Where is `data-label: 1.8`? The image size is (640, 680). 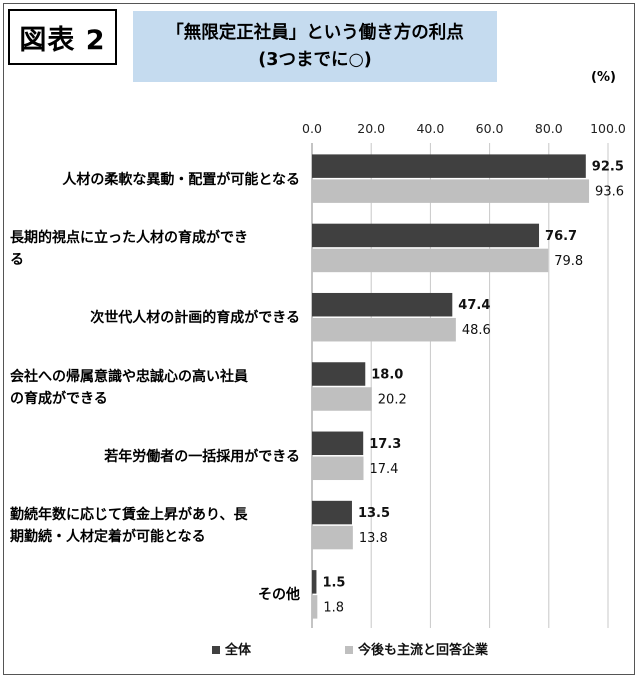 data-label: 1.8 is located at coordinates (333, 607).